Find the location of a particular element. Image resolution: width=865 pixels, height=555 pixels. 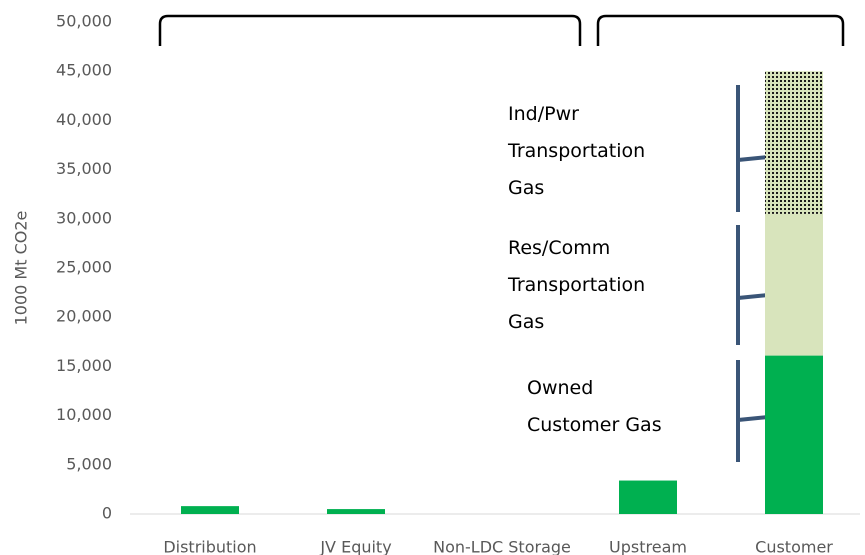

y-tick-label: 25,000 is located at coordinates (84, 267).